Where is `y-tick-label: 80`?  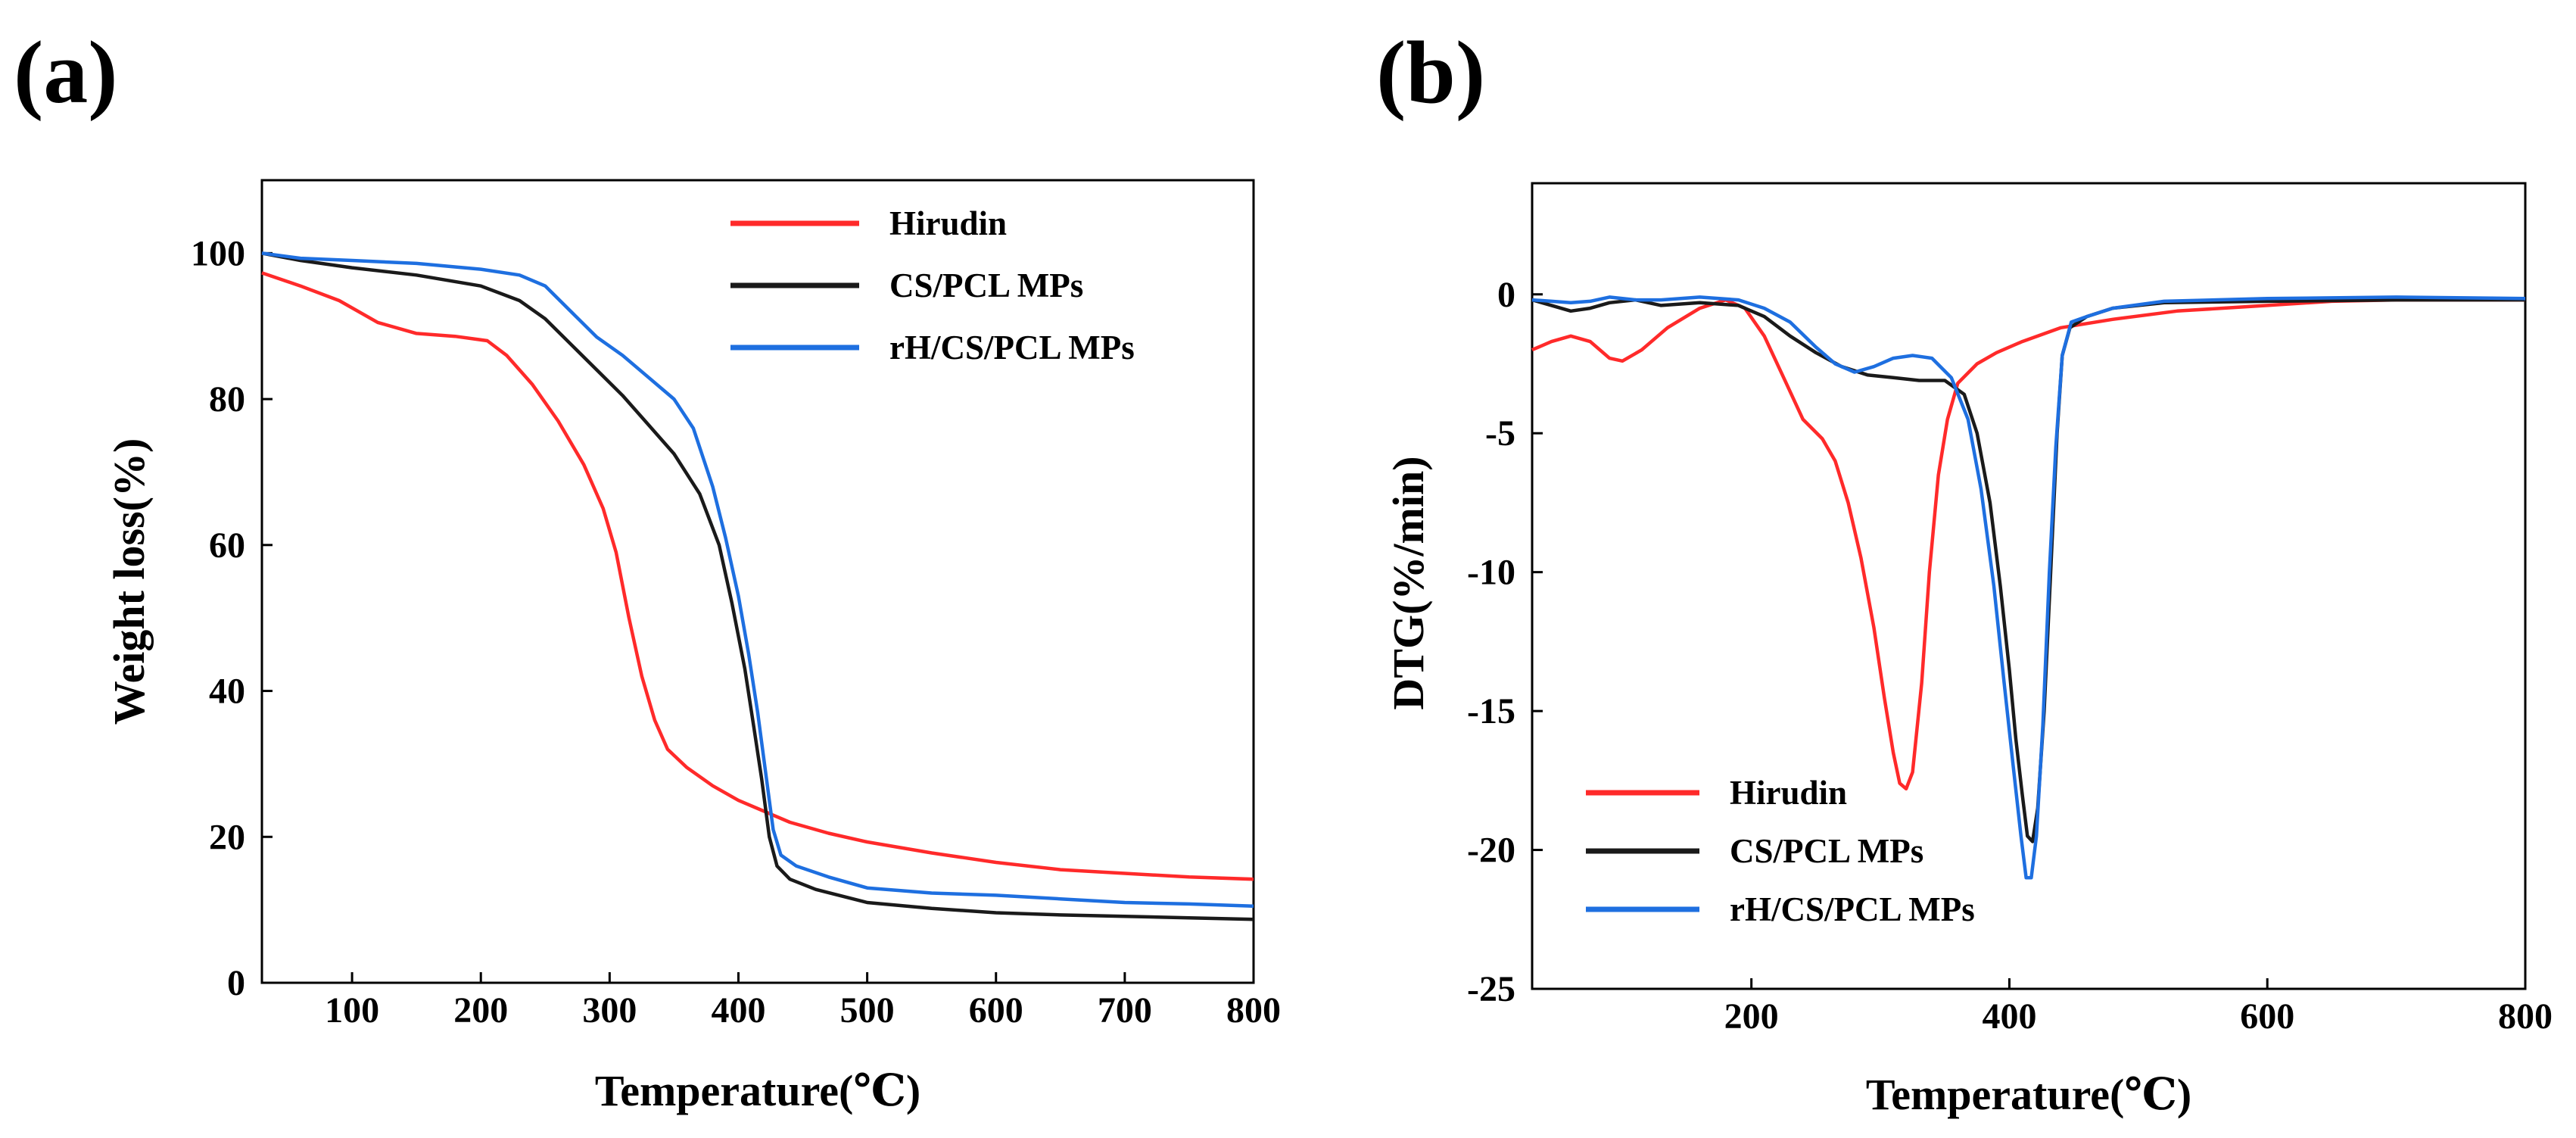 y-tick-label: 80 is located at coordinates (227, 399).